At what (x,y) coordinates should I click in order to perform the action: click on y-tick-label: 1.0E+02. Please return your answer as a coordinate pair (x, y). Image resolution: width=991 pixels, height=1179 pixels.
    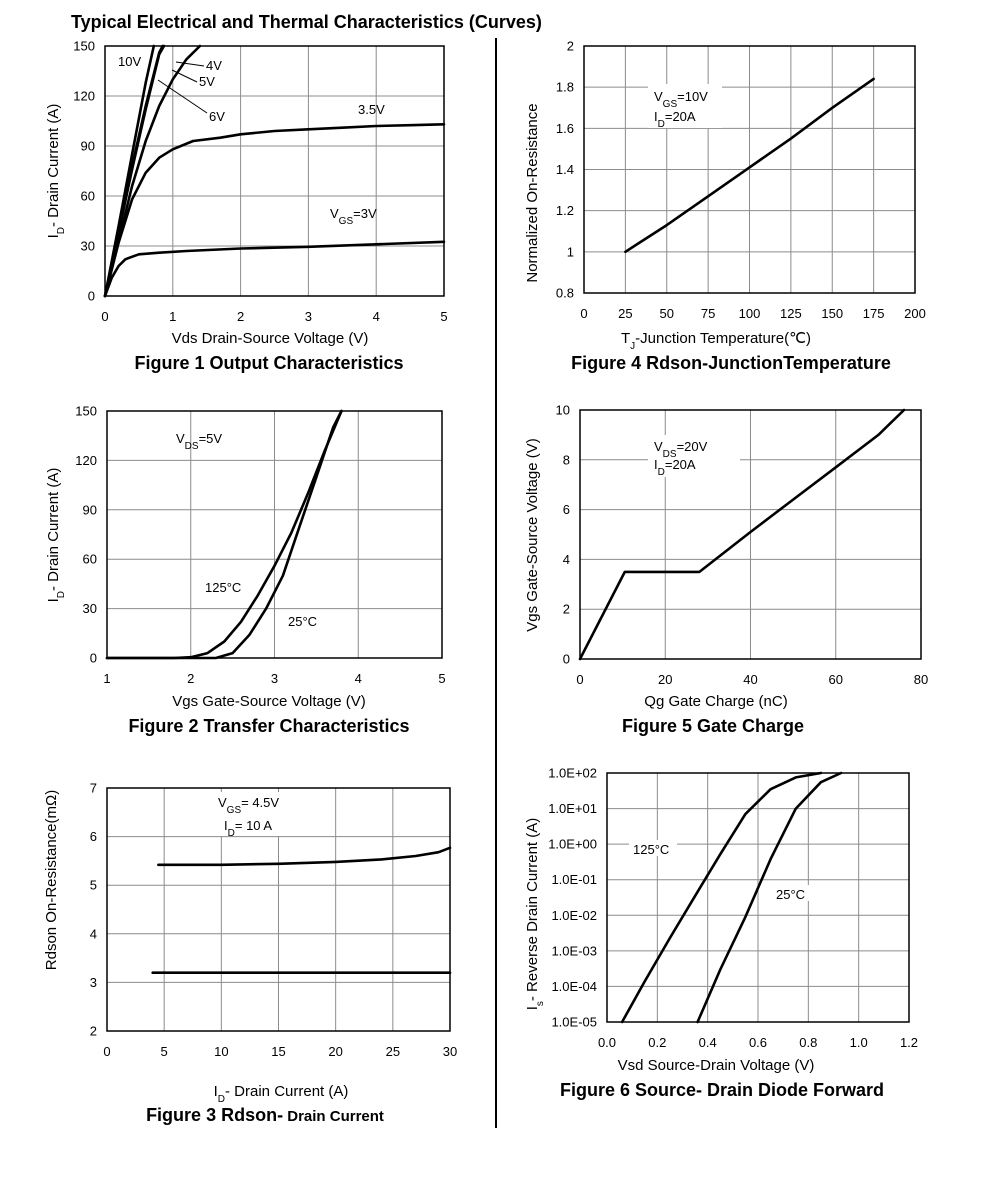
    Looking at the image, I should click on (572, 773).